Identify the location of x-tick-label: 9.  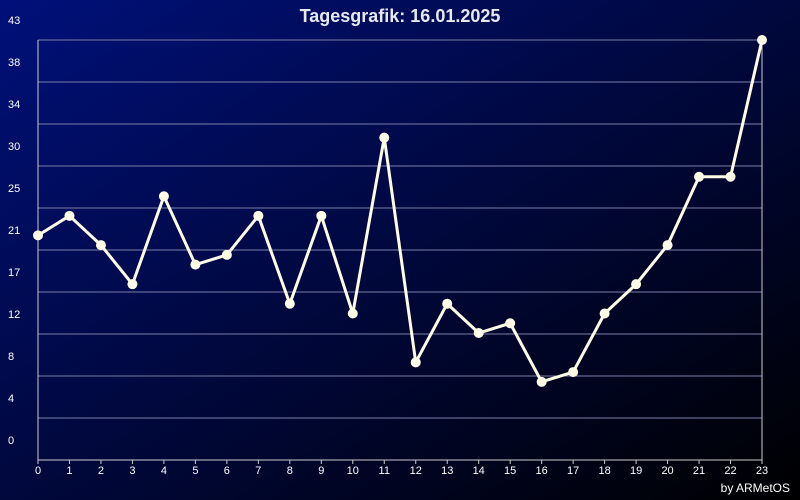
(321, 471).